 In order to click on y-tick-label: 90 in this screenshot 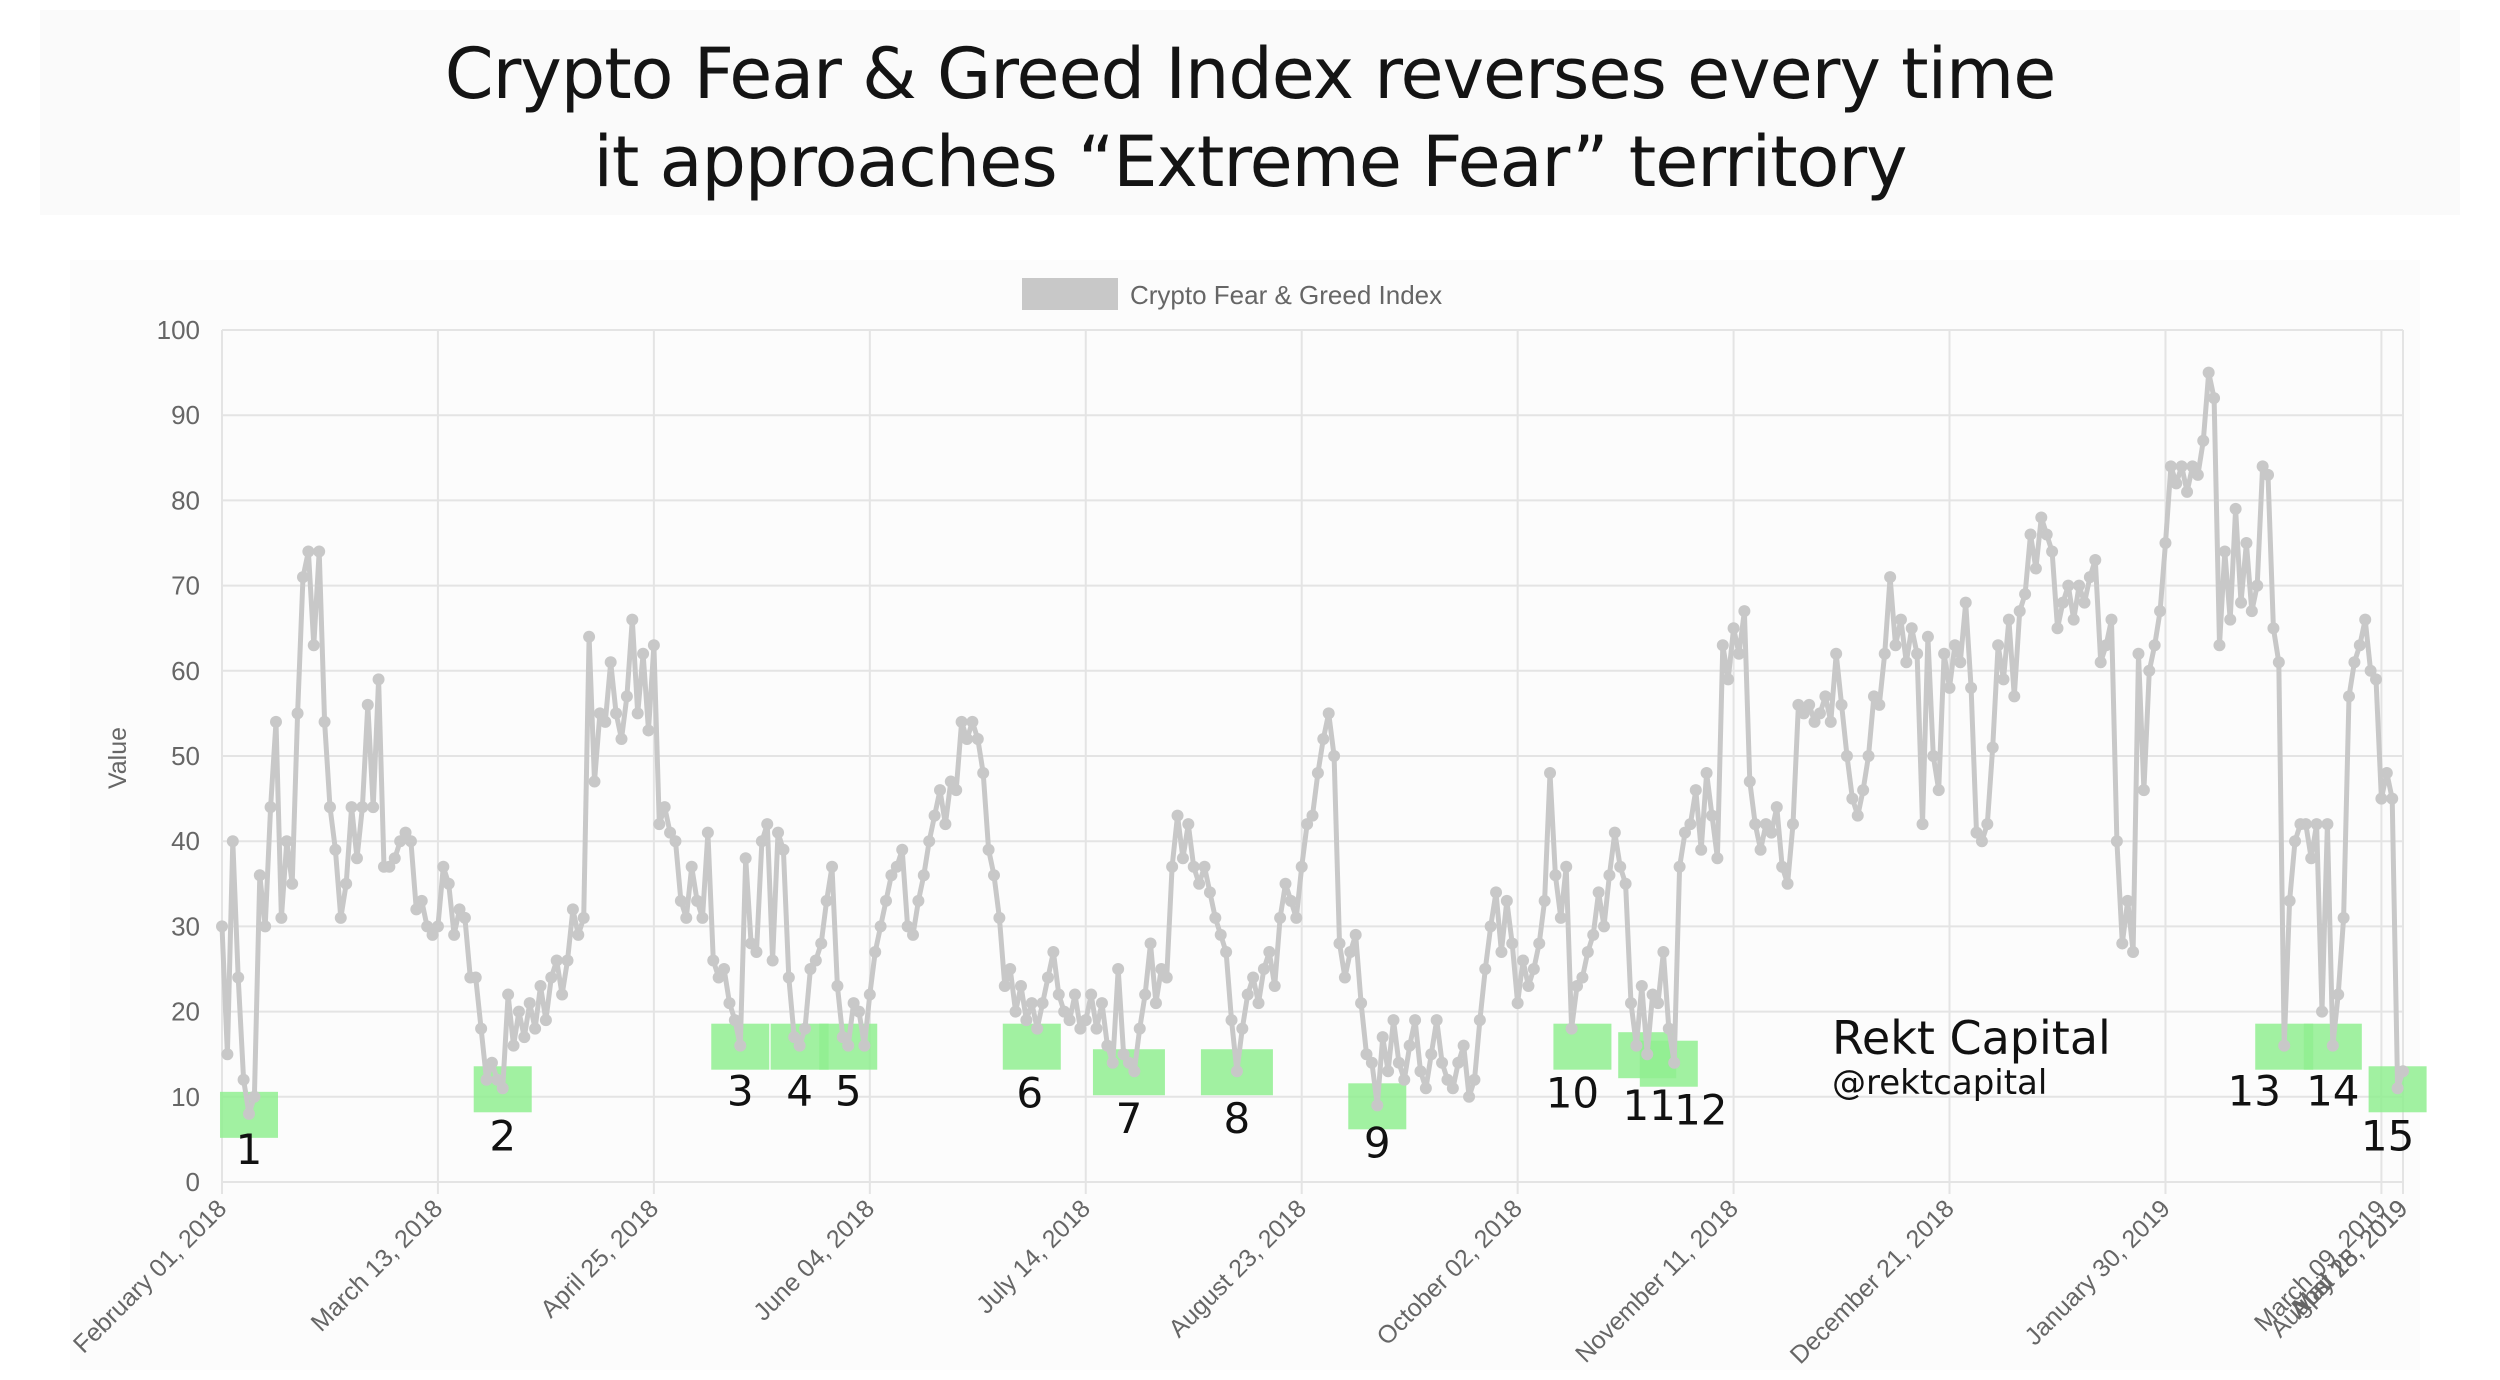, I will do `click(185, 415)`.